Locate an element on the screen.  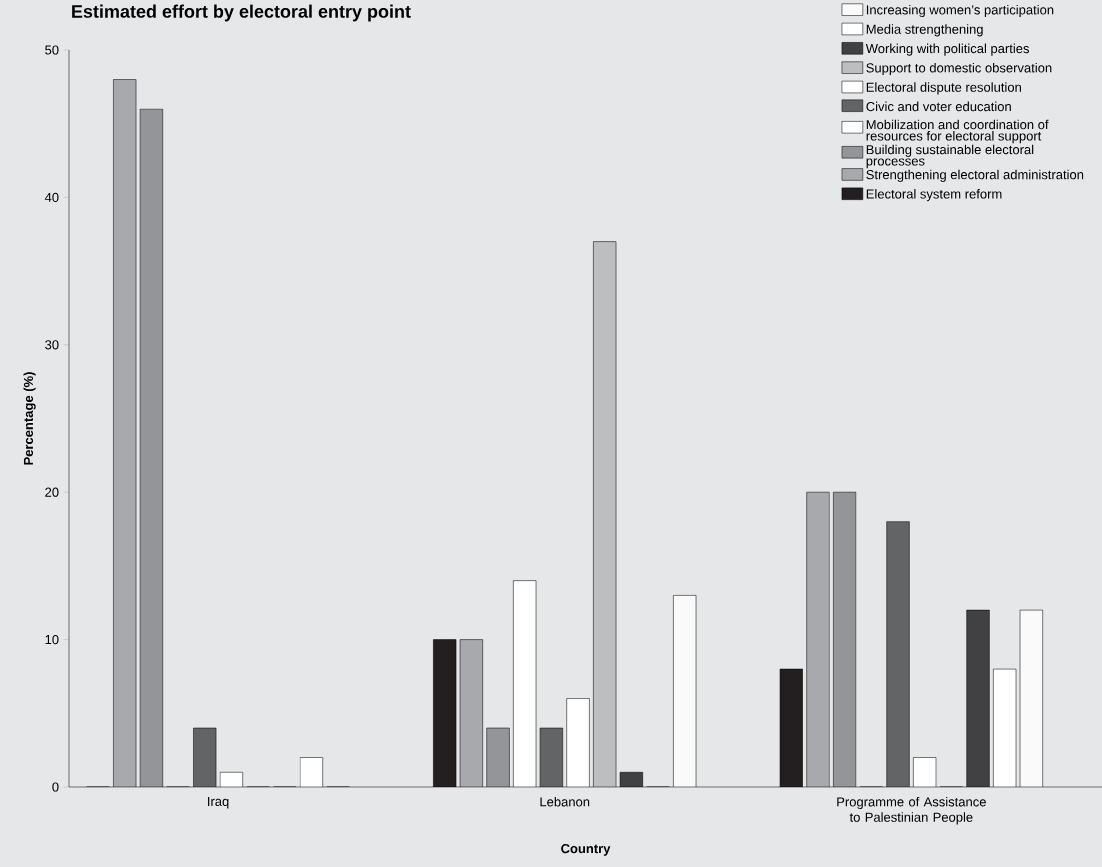
y-tick-label: 50 is located at coordinates (52, 50).